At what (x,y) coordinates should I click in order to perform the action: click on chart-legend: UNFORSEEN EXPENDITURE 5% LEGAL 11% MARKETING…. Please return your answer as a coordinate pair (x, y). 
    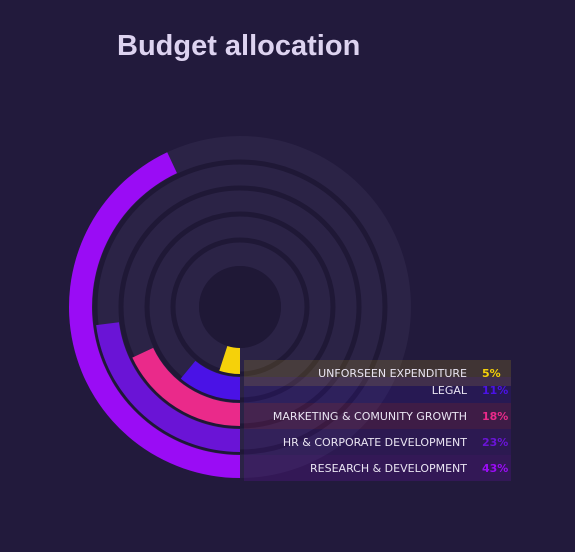
    Looking at the image, I should click on (377, 420).